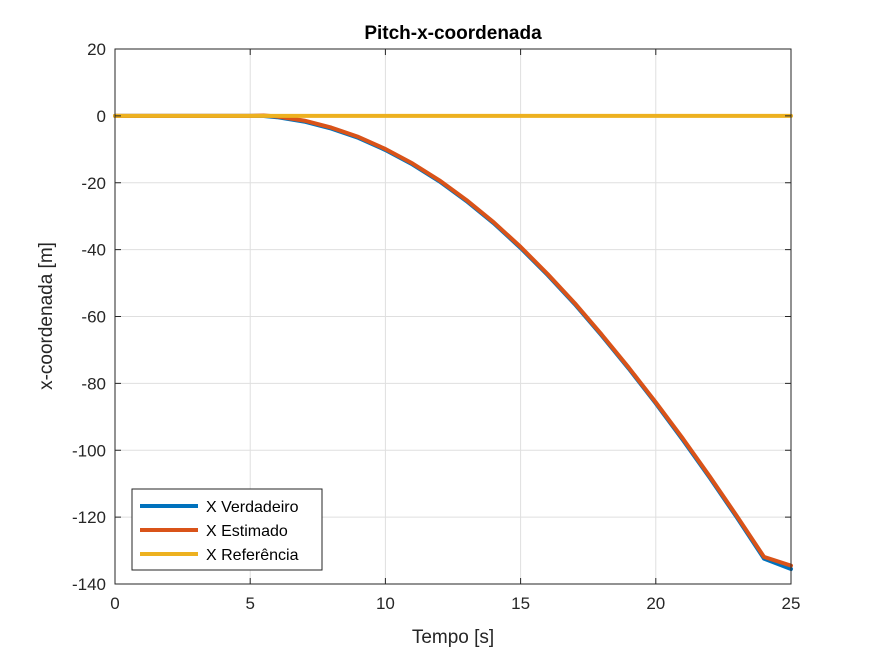 The width and height of the screenshot is (875, 656). Describe the element at coordinates (385, 603) in the screenshot. I see `x-tick-label: 10` at that location.